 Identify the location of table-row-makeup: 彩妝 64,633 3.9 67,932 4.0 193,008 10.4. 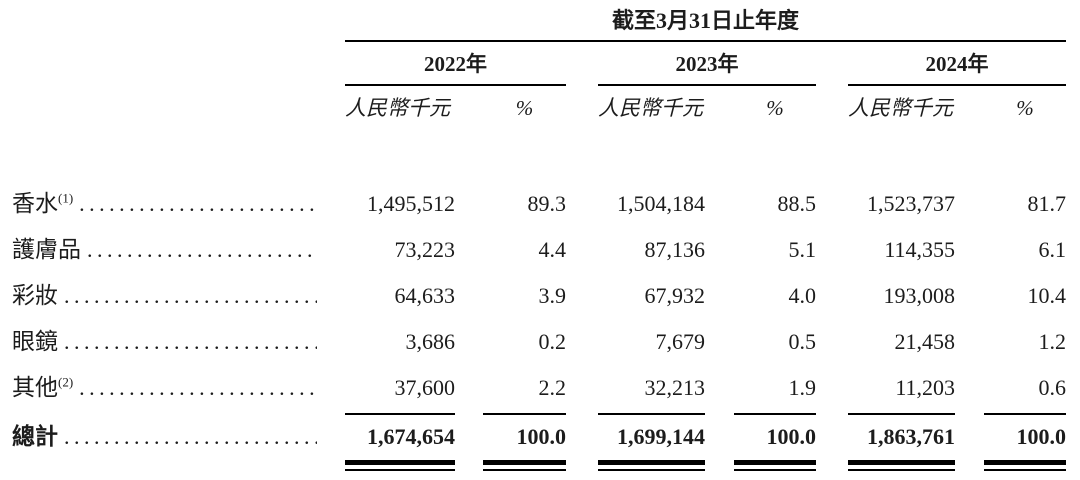
(540, 296).